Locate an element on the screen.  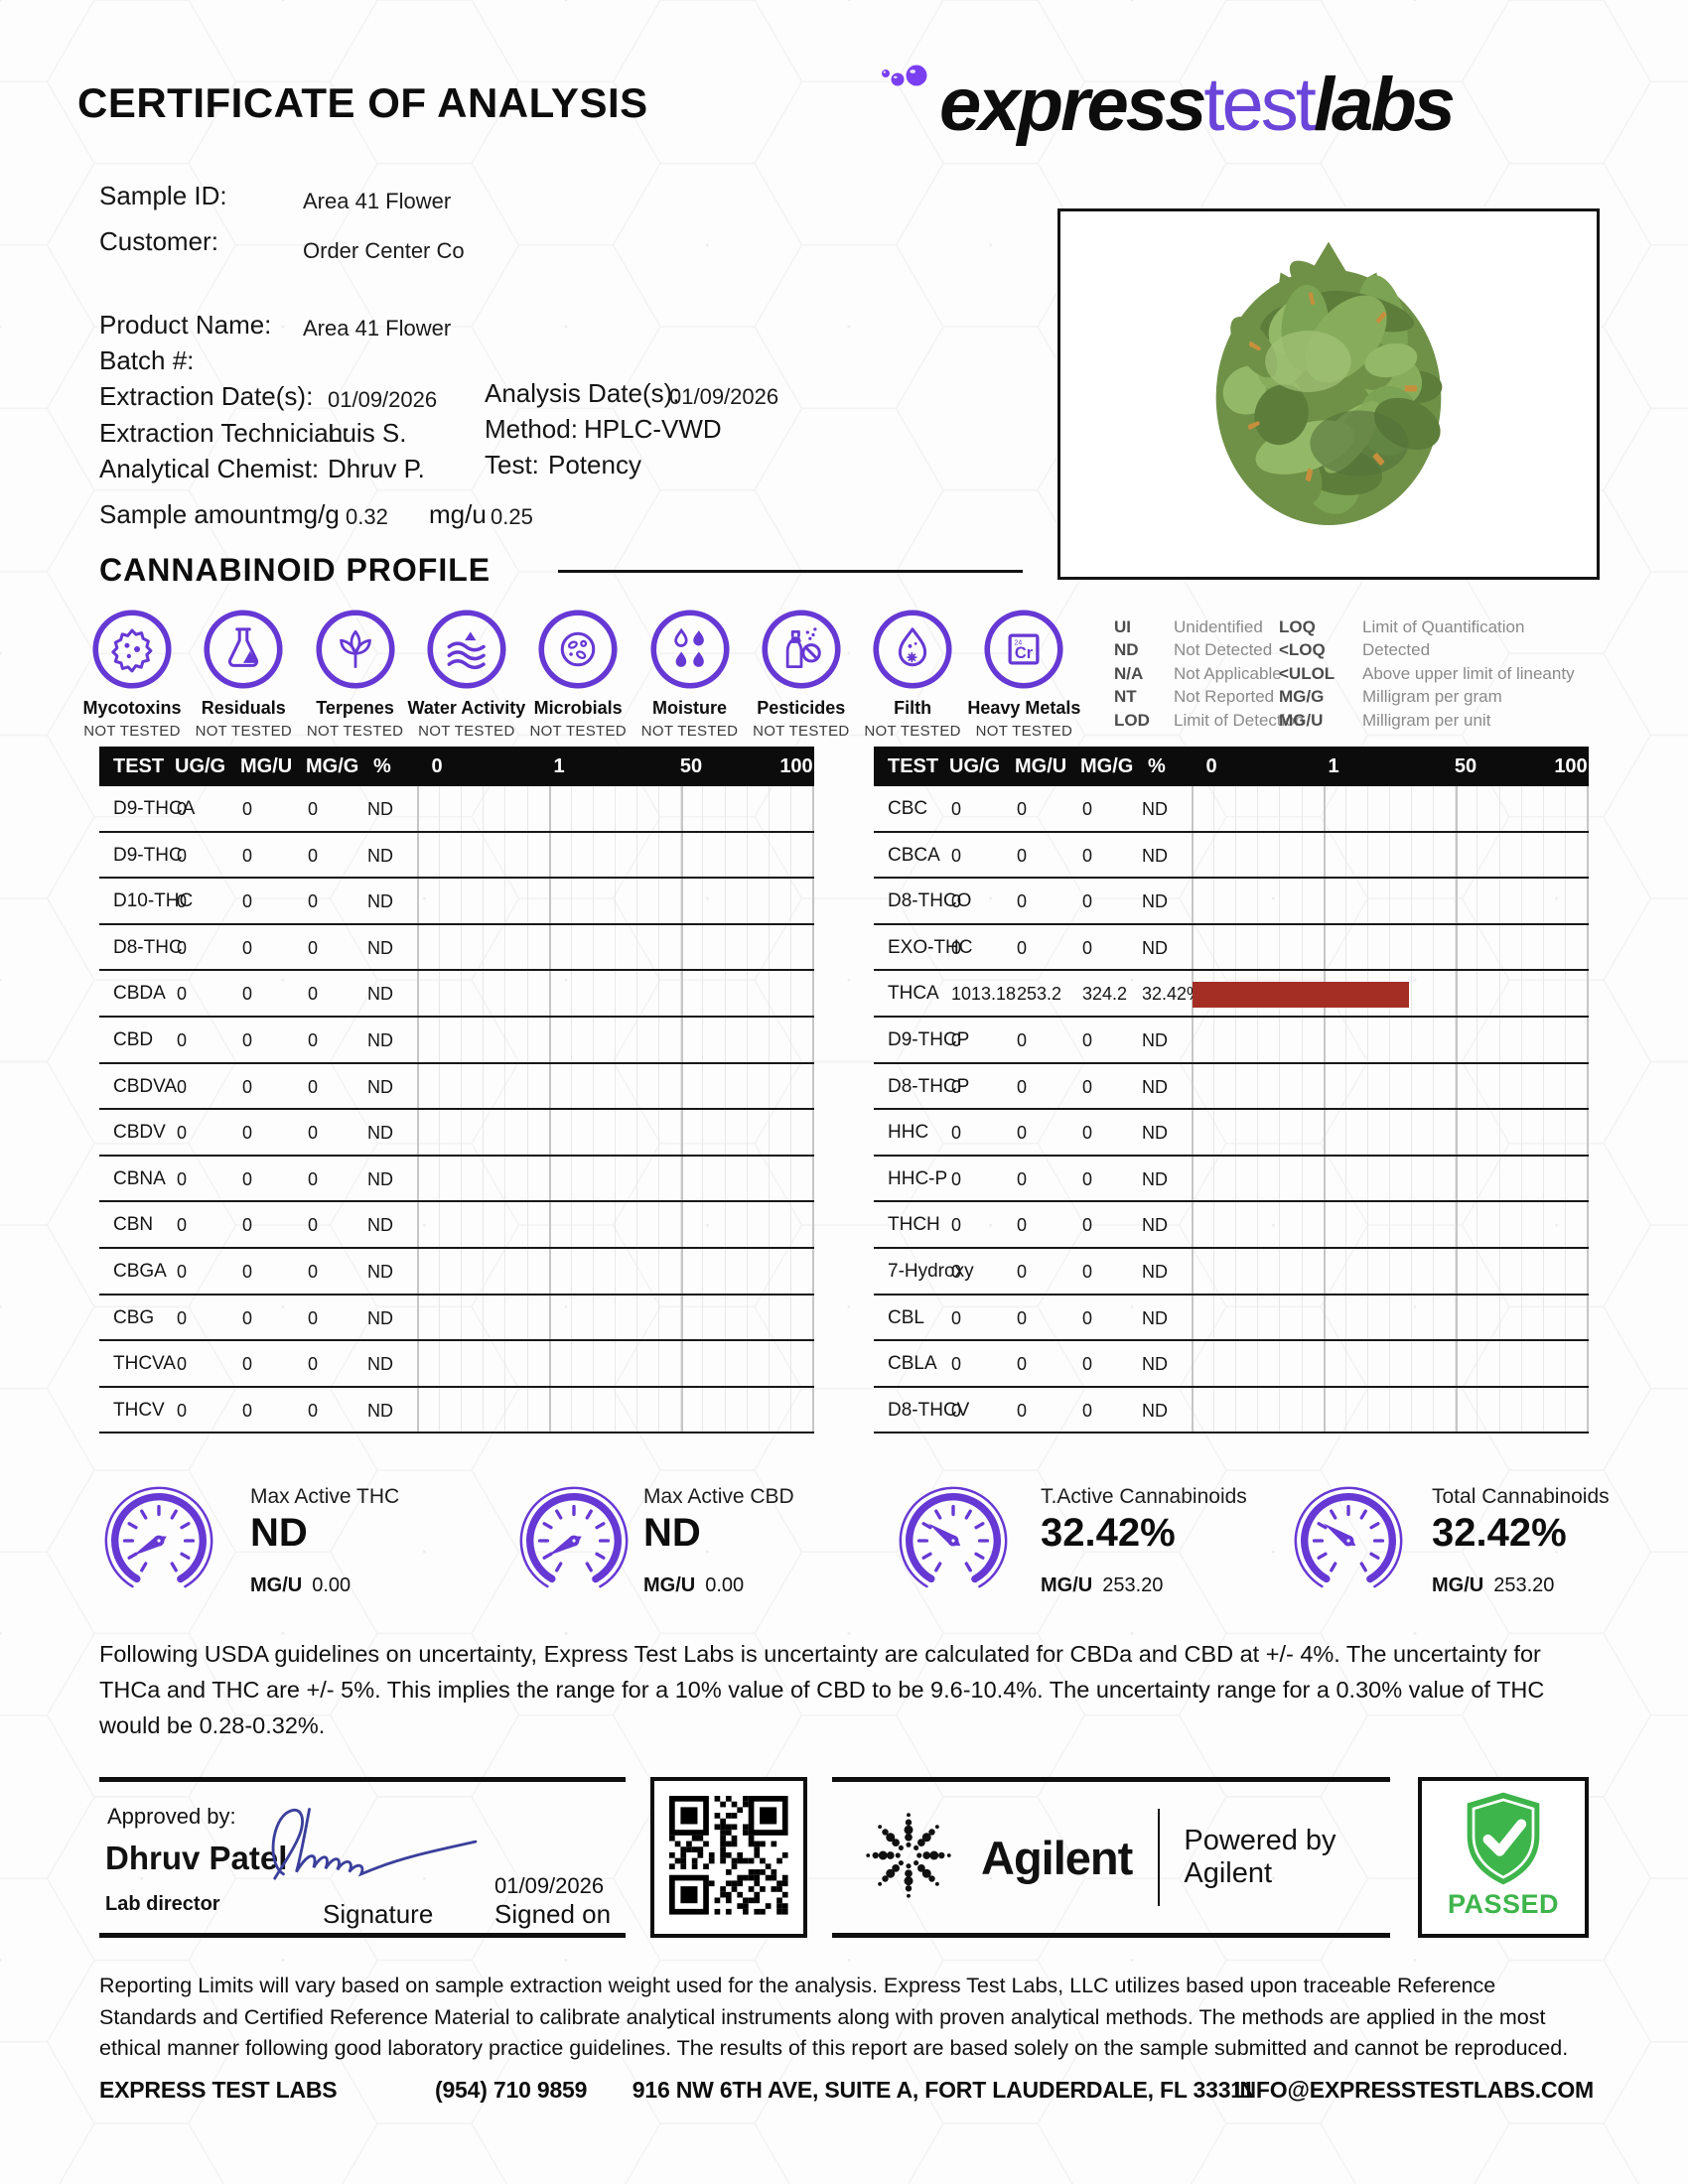
table-row: HHC 0 0 0 ND is located at coordinates (1231, 1133).